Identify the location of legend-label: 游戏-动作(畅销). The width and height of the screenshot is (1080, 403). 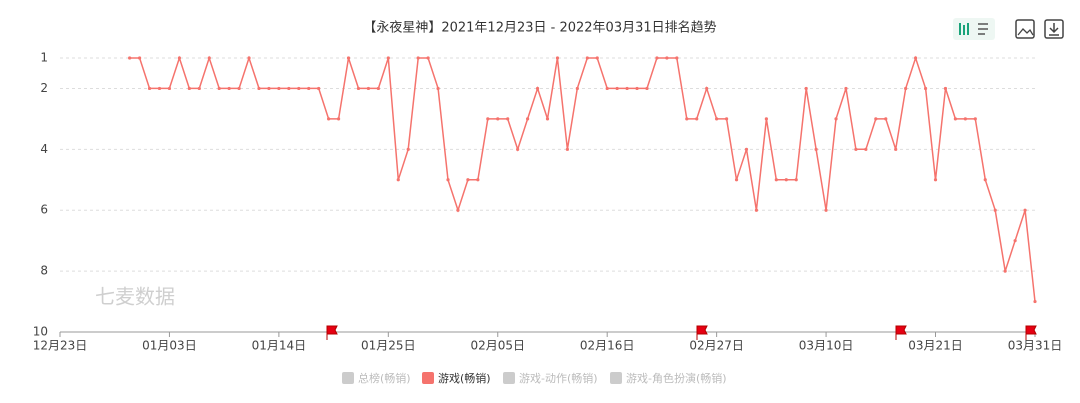
(558, 378).